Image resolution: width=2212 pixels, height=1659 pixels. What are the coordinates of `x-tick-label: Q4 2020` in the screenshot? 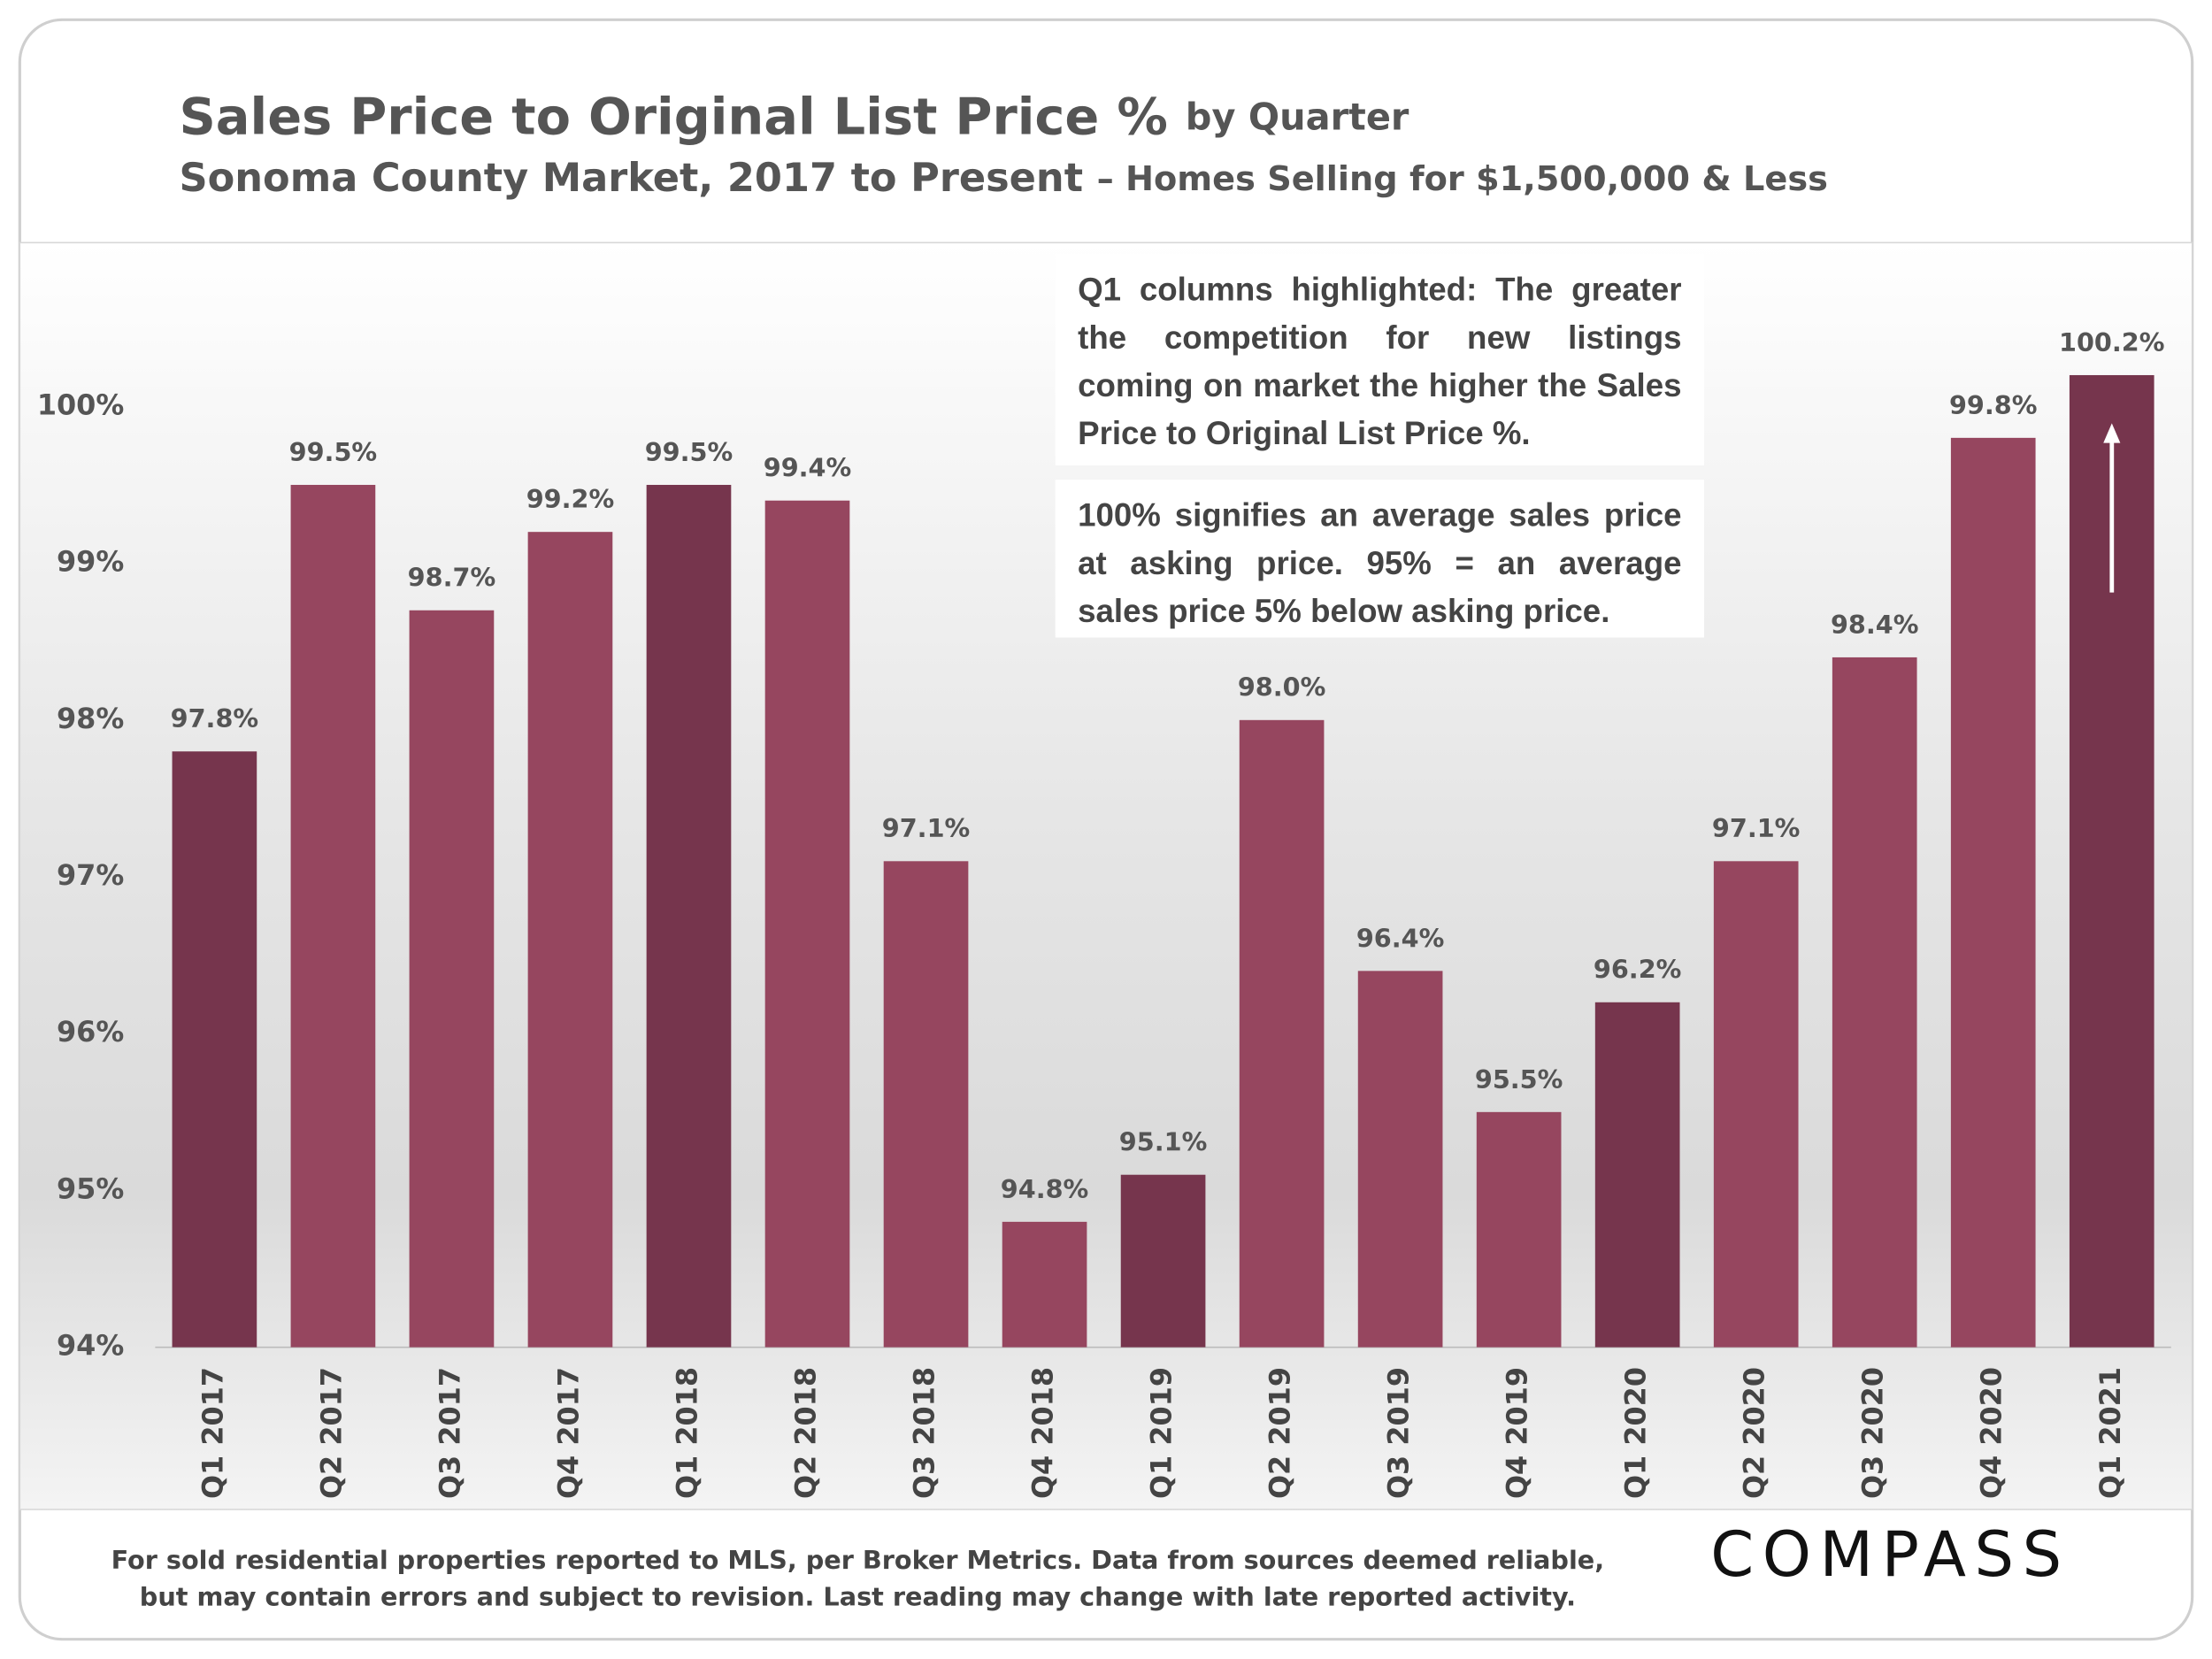 It's located at (1992, 1433).